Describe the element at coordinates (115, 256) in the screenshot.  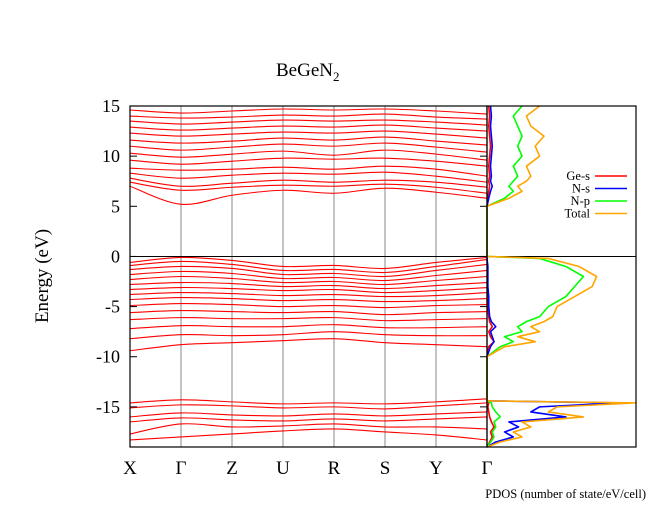
I see `y-tick-label: 0` at that location.